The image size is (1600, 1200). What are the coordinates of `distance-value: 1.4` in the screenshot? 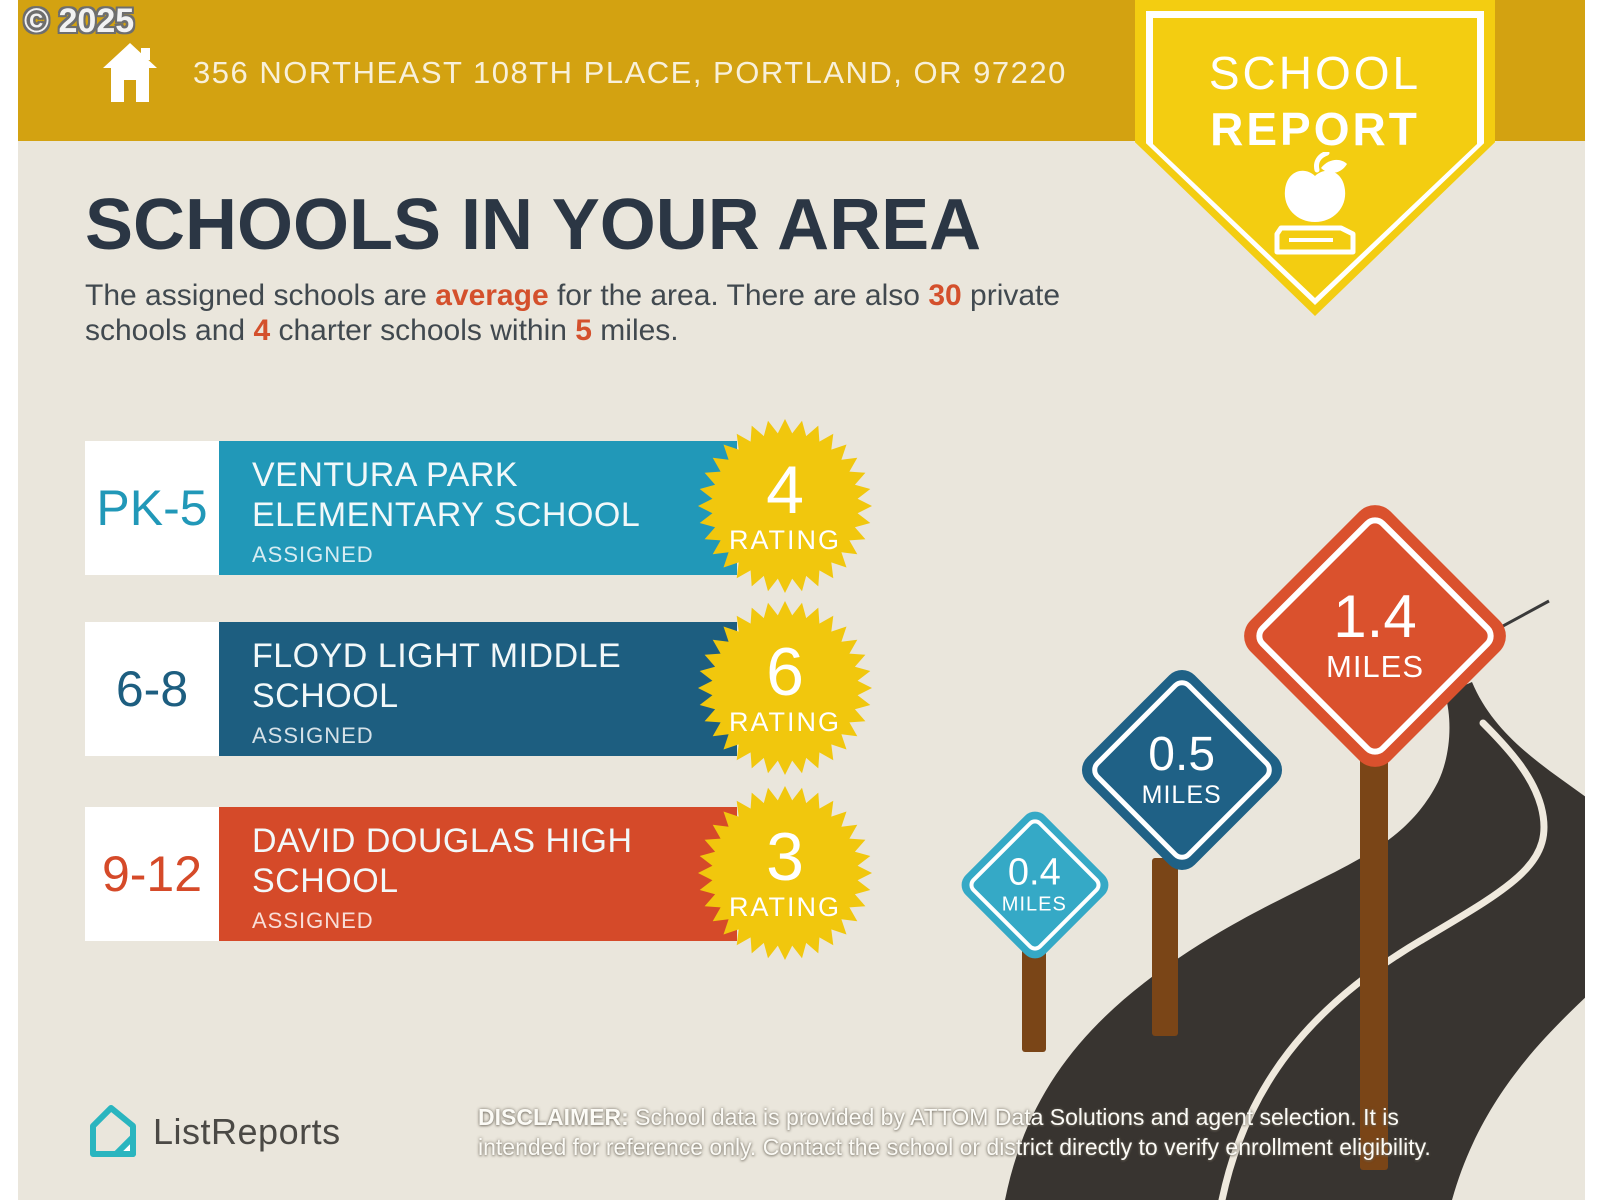 It's located at (1375, 616).